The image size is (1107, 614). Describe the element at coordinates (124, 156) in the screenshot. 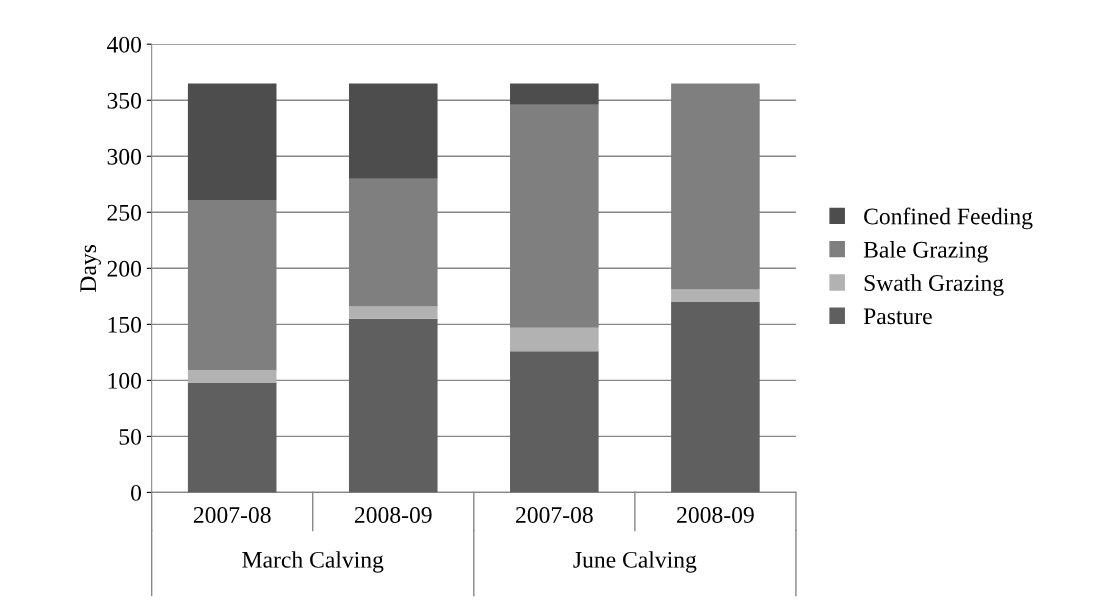

I see `y-tick-label: 300` at that location.